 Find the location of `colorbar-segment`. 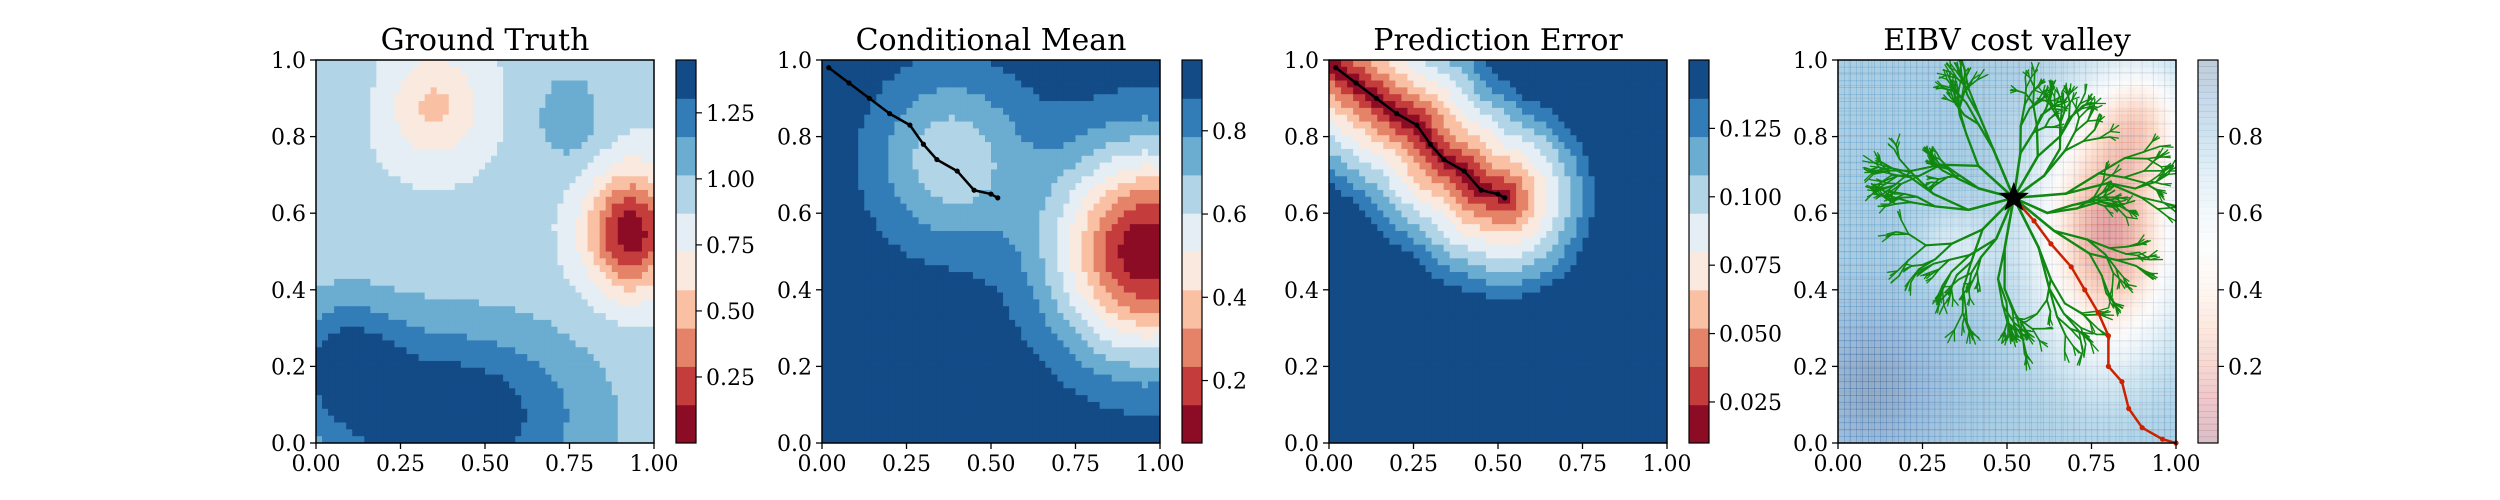

colorbar-segment is located at coordinates (686, 386).